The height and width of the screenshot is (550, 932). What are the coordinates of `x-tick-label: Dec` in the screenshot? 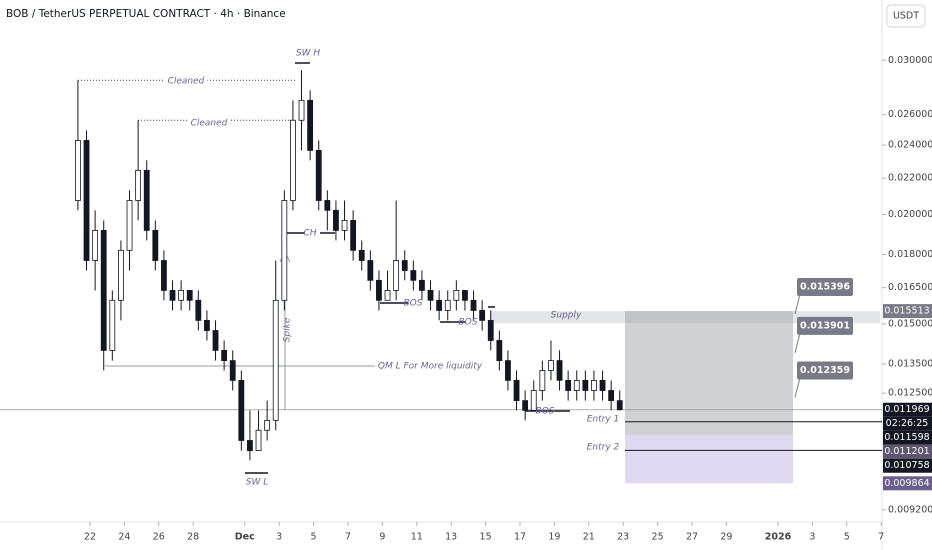 It's located at (245, 537).